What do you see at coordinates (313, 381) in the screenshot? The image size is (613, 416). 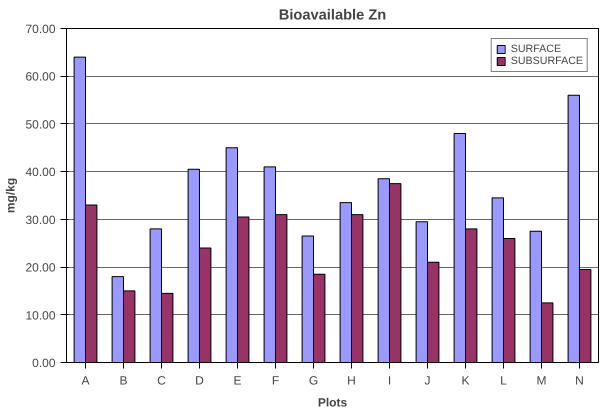 I see `x-tick-label: G` at bounding box center [313, 381].